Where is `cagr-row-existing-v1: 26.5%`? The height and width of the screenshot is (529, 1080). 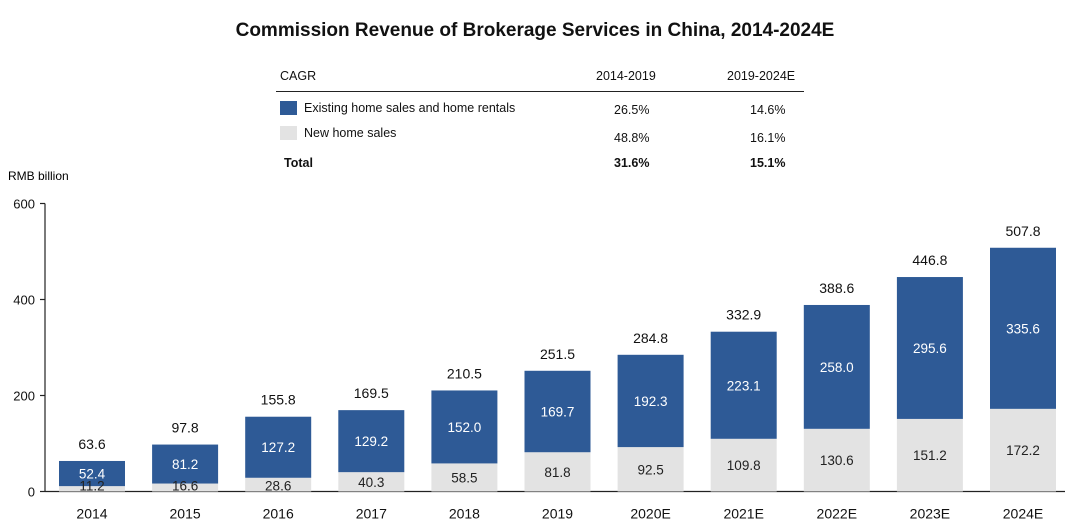 cagr-row-existing-v1: 26.5% is located at coordinates (632, 110).